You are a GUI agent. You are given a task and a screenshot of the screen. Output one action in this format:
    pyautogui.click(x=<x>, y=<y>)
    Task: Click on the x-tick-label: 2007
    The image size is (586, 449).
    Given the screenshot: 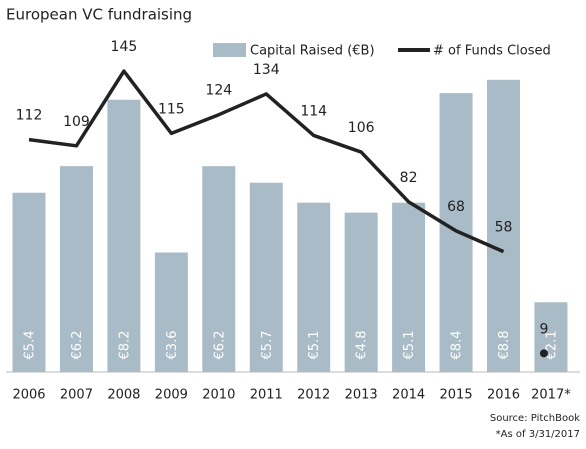 What is the action you would take?
    pyautogui.click(x=76, y=395)
    